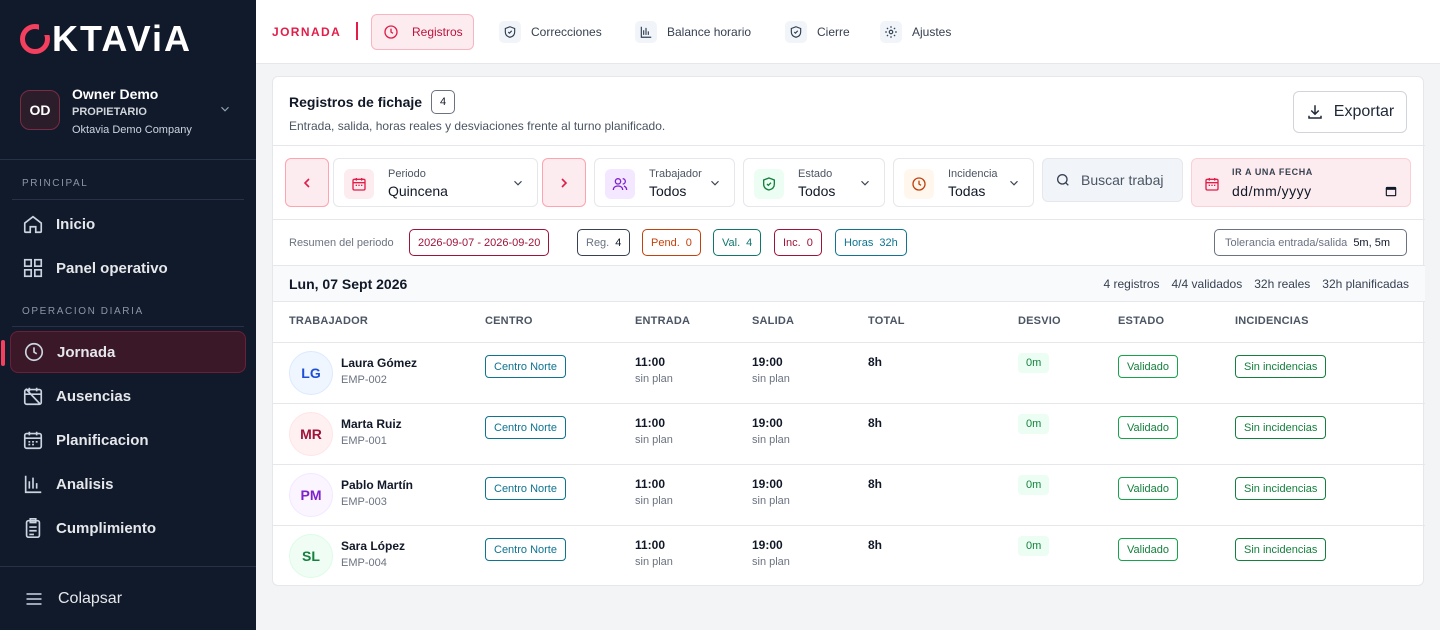  What do you see at coordinates (792, 242) in the screenshot?
I see `chip-key: Inc.` at bounding box center [792, 242].